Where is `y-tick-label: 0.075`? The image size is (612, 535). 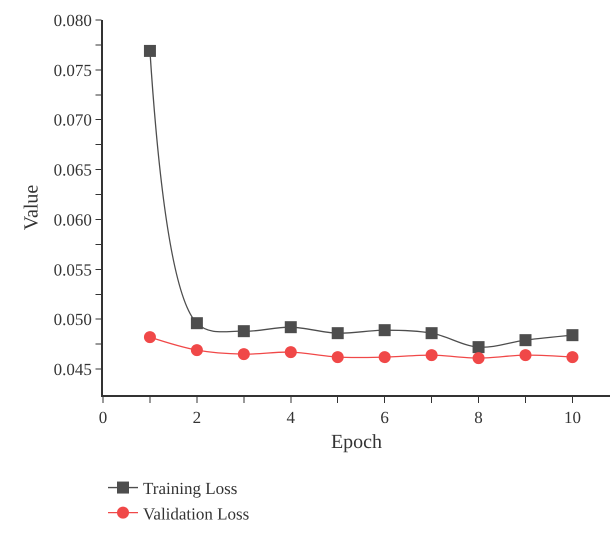
y-tick-label: 0.075 is located at coordinates (73, 70).